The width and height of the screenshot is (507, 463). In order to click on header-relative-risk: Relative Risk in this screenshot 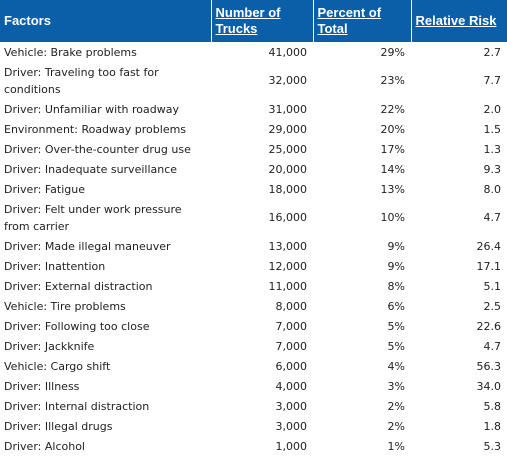, I will do `click(458, 21)`.